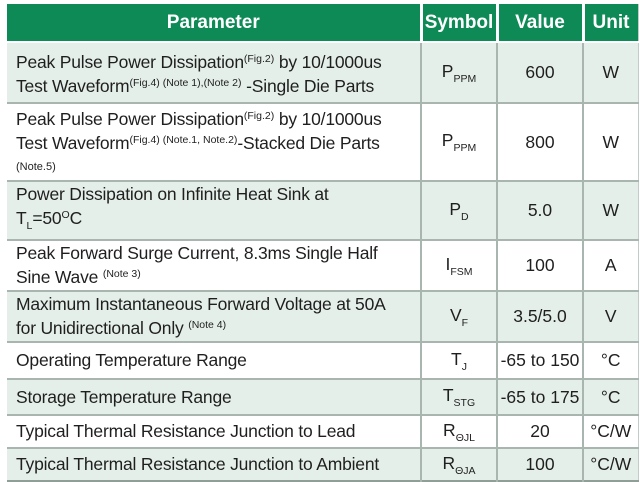 This screenshot has height=482, width=640. Describe the element at coordinates (202, 82) in the screenshot. I see `superscript-note: (Note 1),(Note 2)` at that location.